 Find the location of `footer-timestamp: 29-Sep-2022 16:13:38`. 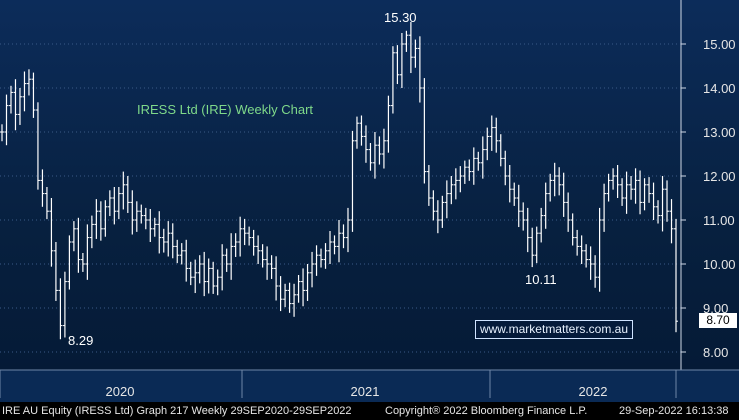

footer-timestamp: 29-Sep-2022 16:13:38 is located at coordinates (674, 411).